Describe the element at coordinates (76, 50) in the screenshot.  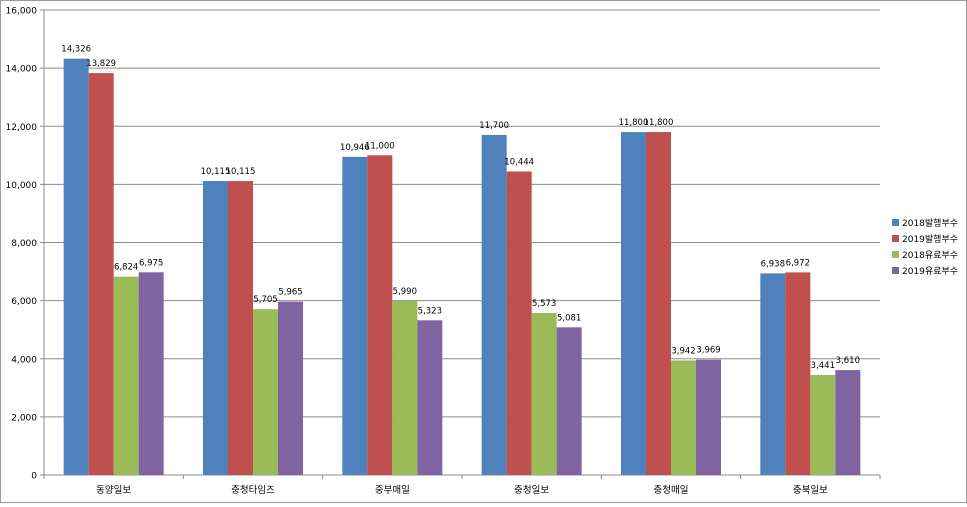
I see `bar-value-label: 14,326` at that location.